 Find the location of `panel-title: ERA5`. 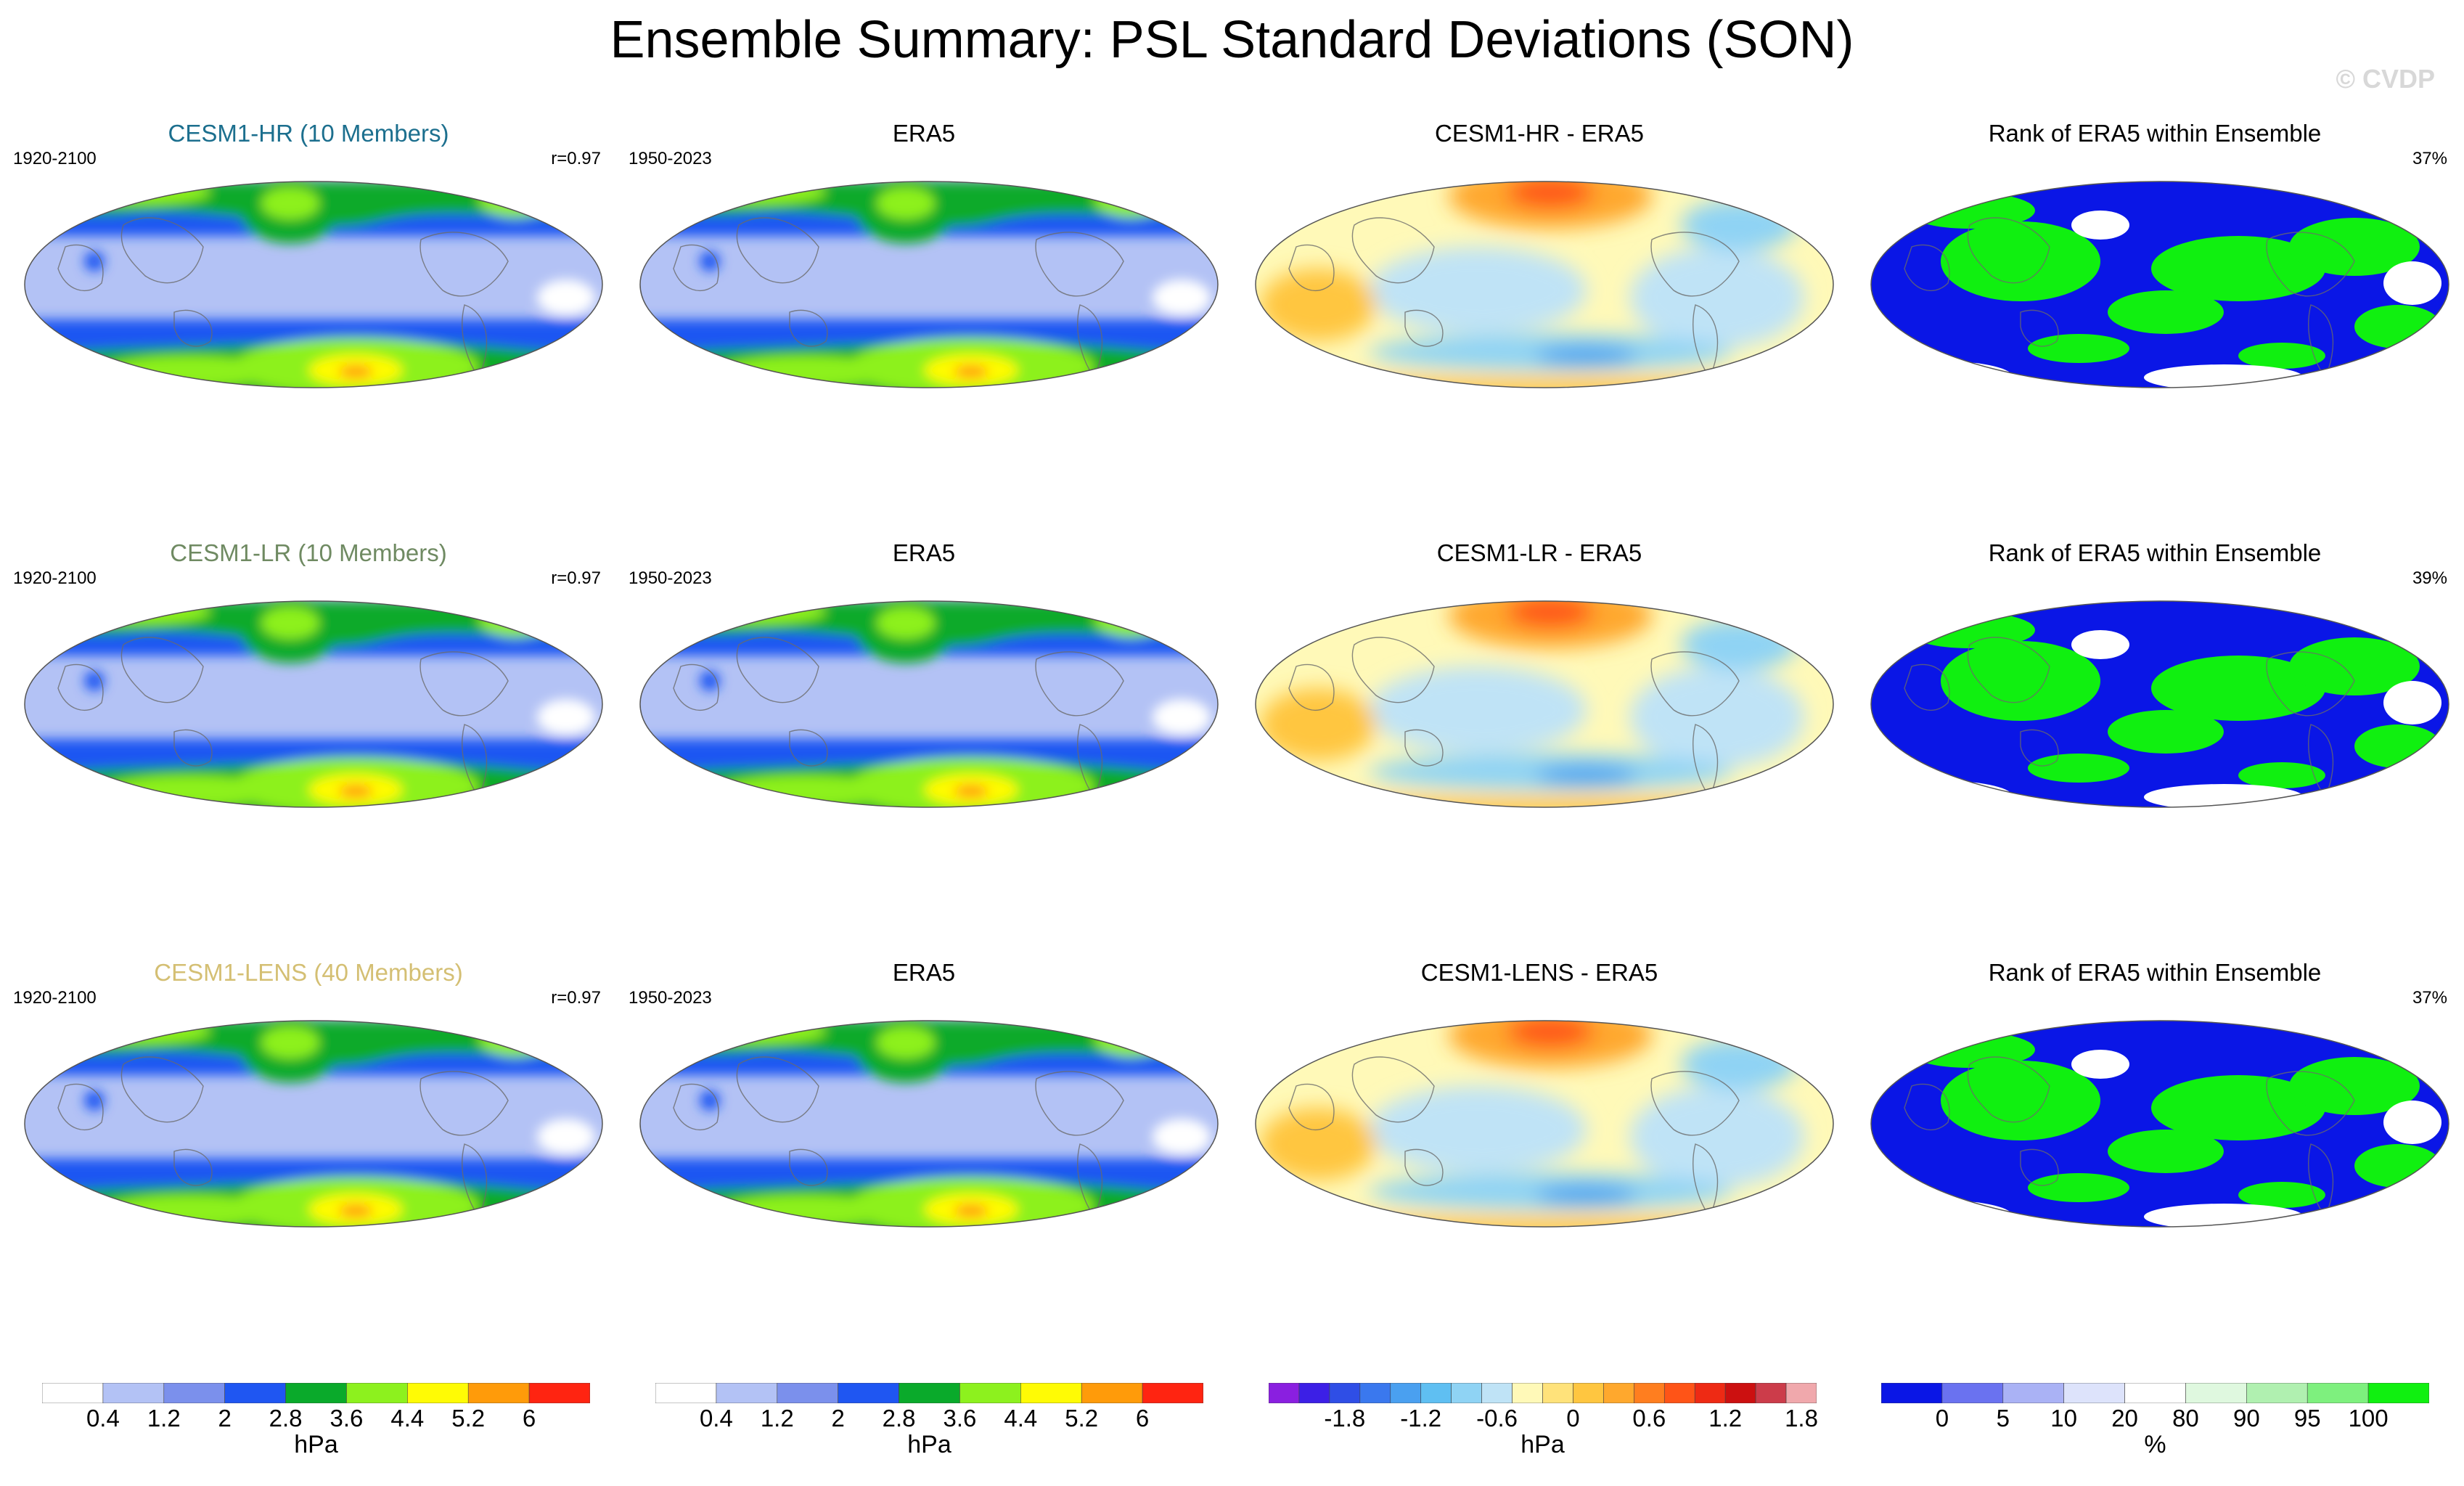

panel-title: ERA5 is located at coordinates (924, 134).